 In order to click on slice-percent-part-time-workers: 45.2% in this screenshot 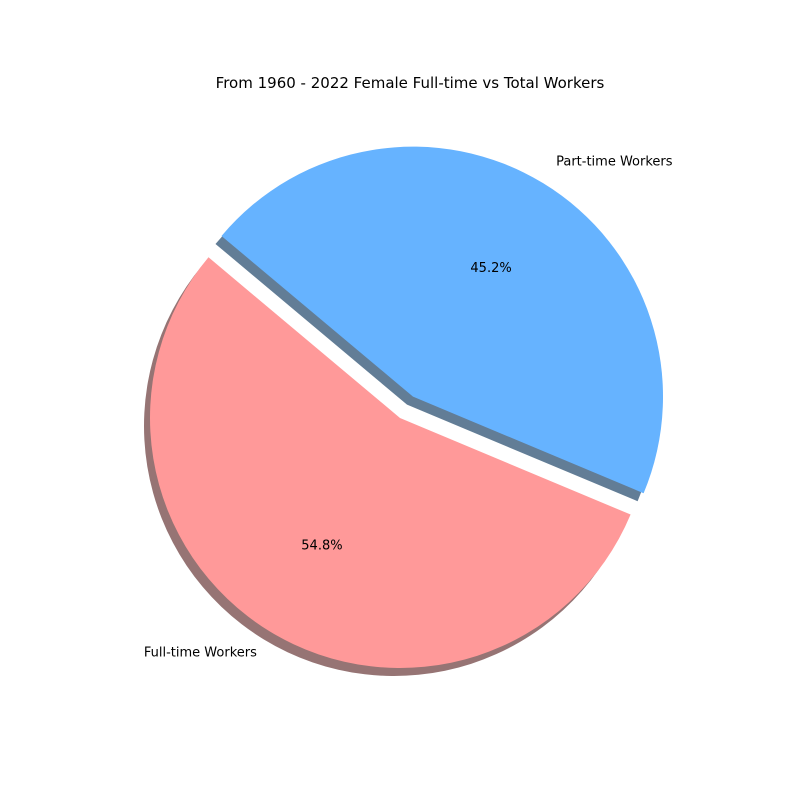, I will do `click(490, 268)`.